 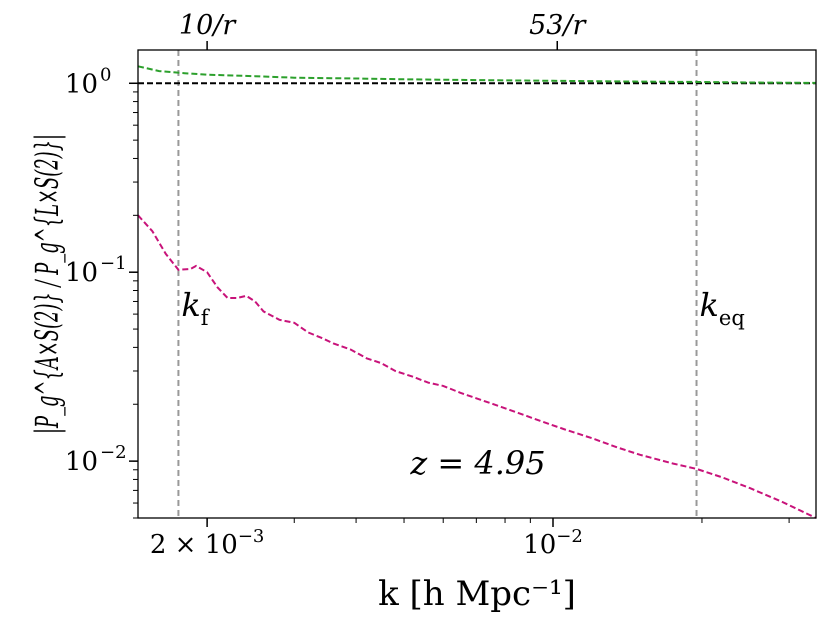 I want to click on redshift-annotation: z = 4.95, so click(x=477, y=463).